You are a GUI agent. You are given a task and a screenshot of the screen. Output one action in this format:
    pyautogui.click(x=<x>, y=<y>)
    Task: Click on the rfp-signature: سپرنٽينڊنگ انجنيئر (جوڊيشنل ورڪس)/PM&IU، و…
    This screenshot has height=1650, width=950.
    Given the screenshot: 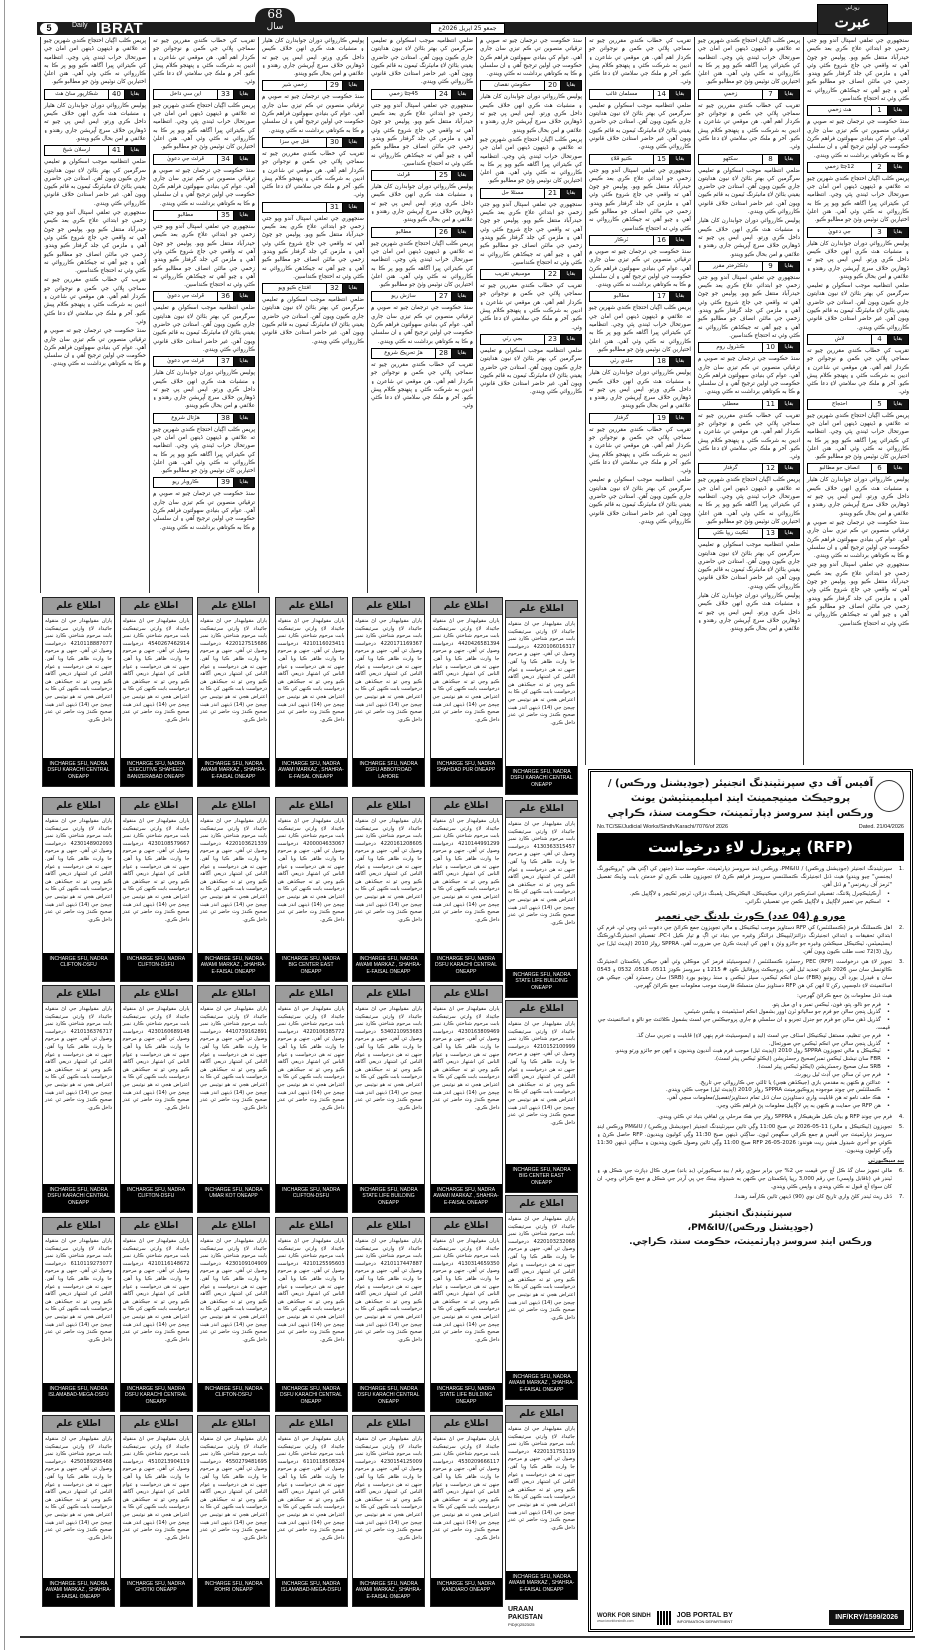 What is the action you would take?
    pyautogui.click(x=750, y=1227)
    